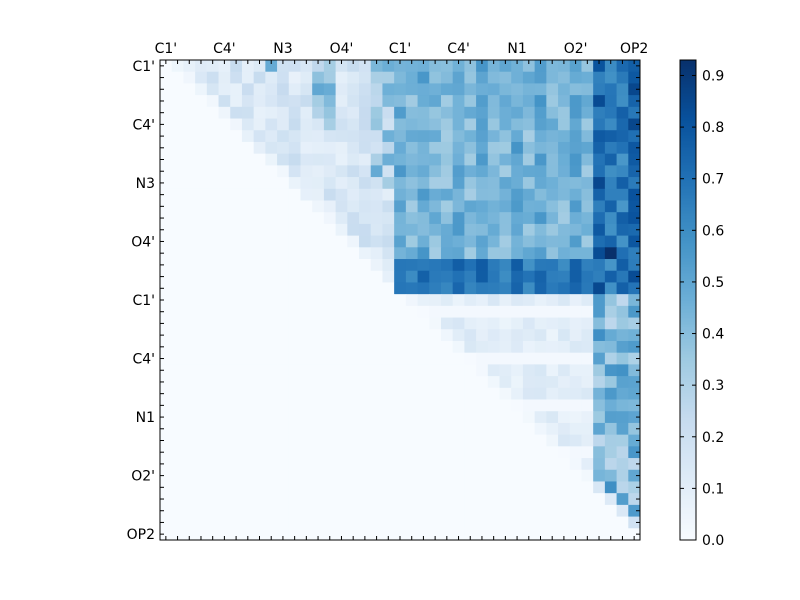 This screenshot has height=600, width=800. I want to click on x-tick-label: C1', so click(400, 49).